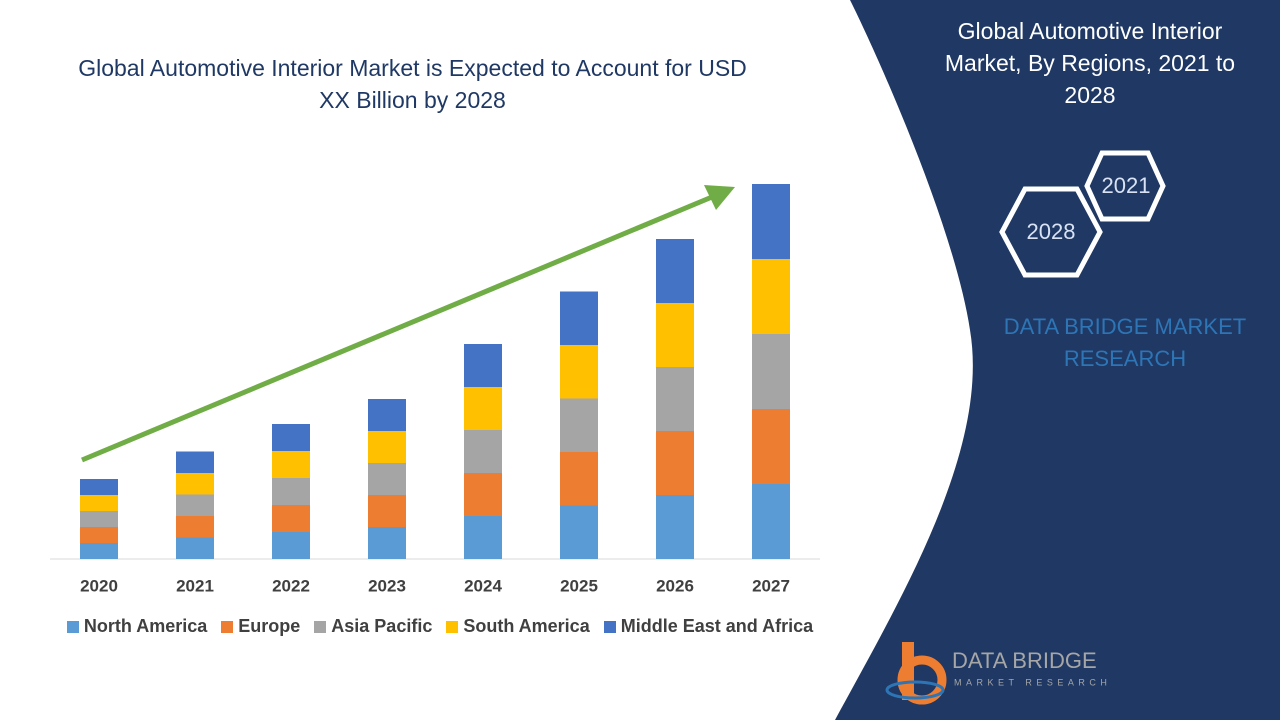  What do you see at coordinates (1024, 660) in the screenshot?
I see `logo-name: DATA BRIDGE` at bounding box center [1024, 660].